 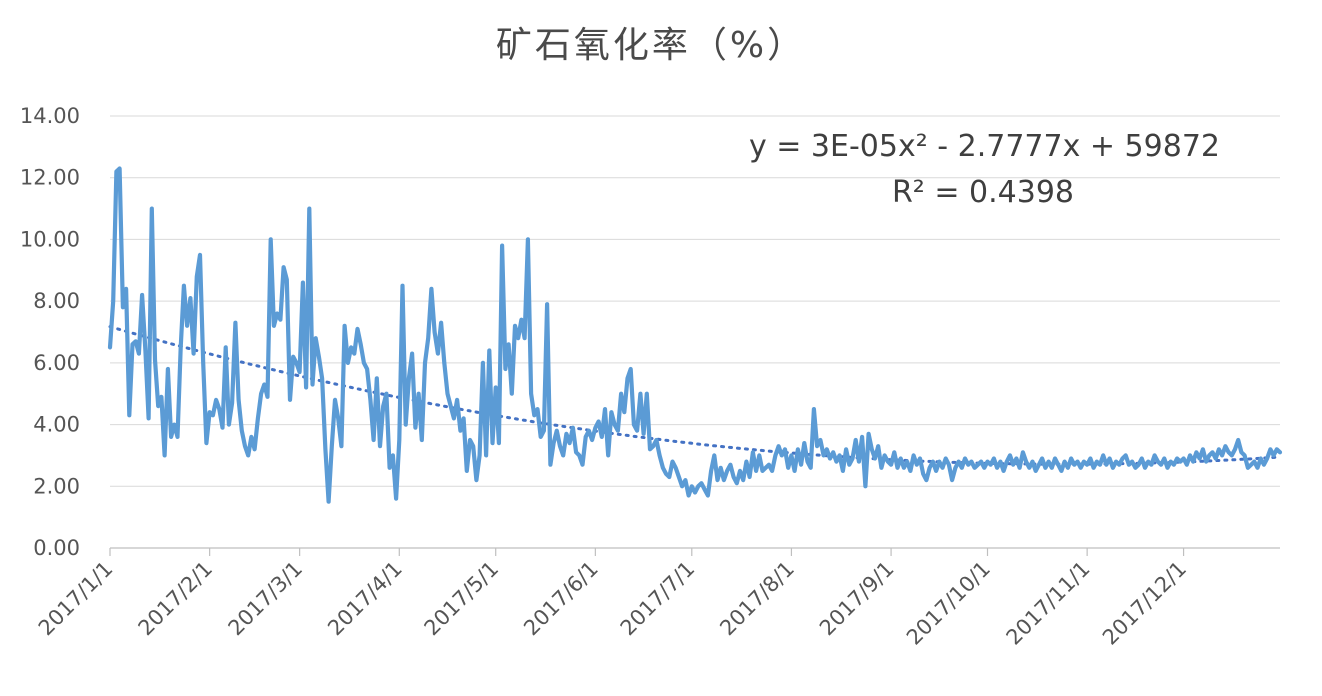 I want to click on y-tick-label: 12.00, so click(x=50, y=178).